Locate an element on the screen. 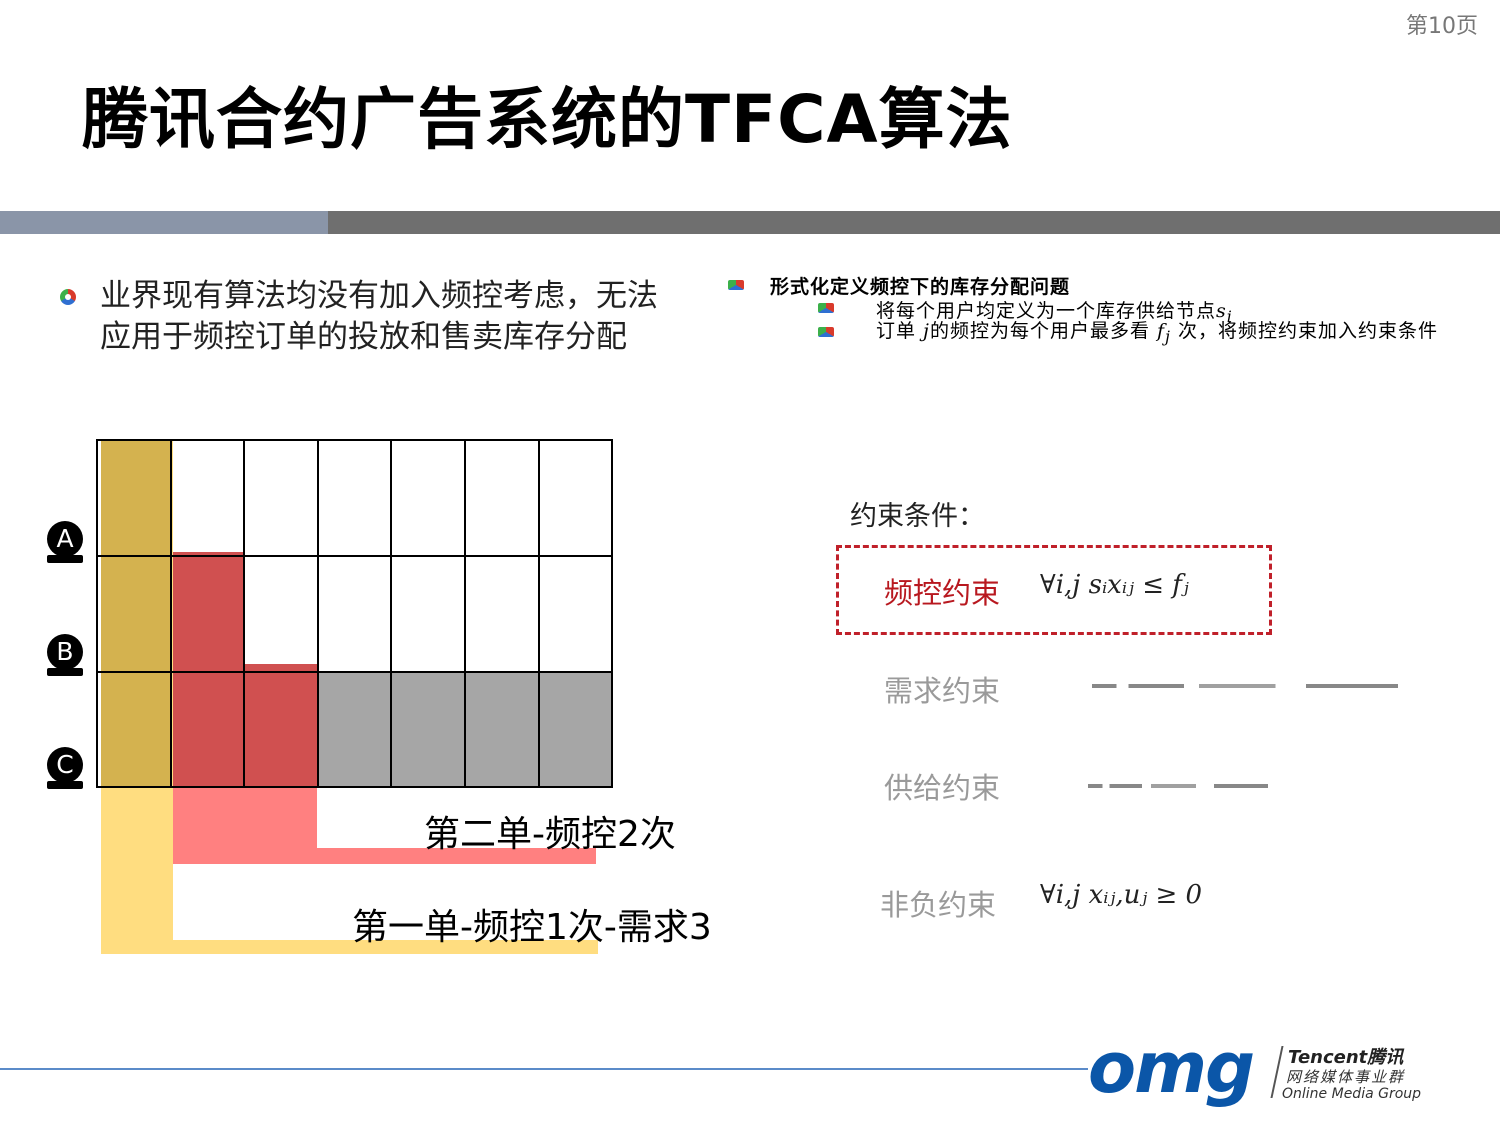 The image size is (1500, 1125). sub1-text: 将每个用户均定义为一个库存供给节点 is located at coordinates (1046, 311).